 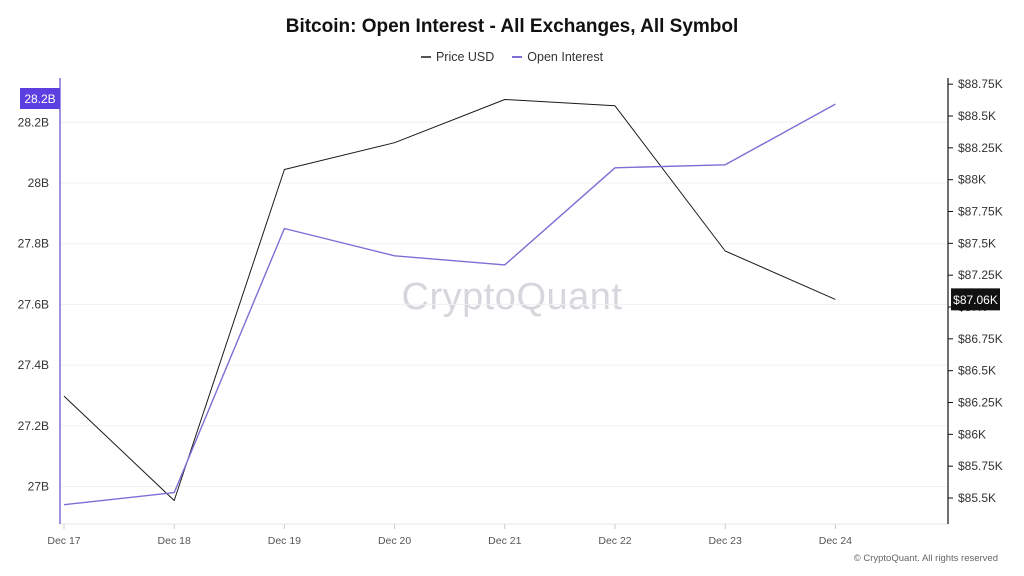 I want to click on x-tick-label: Dec 18, so click(x=174, y=541).